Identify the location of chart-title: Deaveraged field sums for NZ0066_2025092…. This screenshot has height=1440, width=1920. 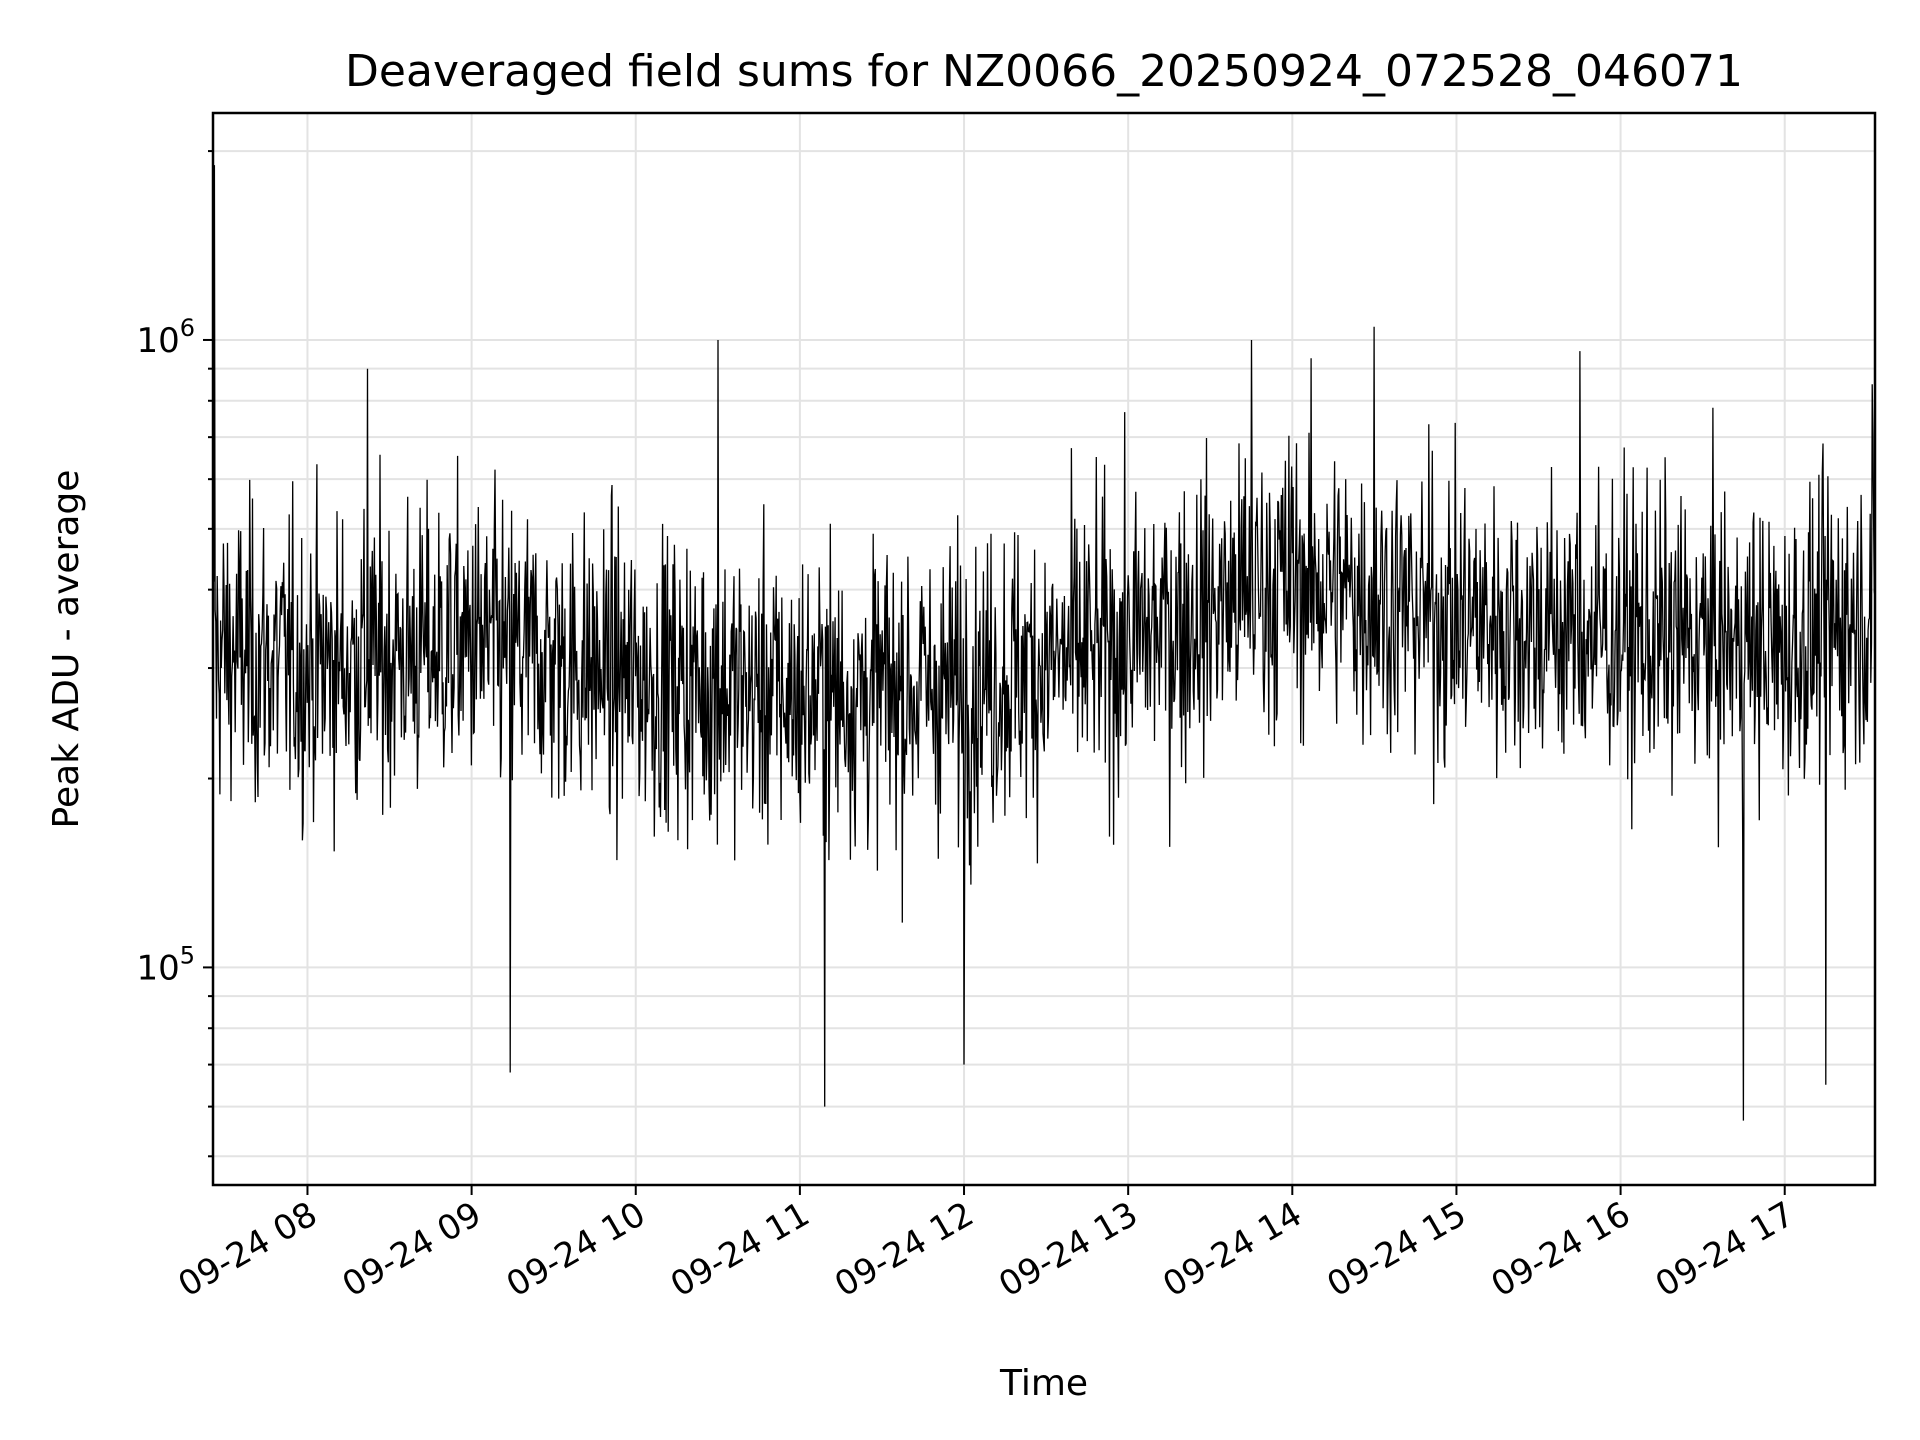
(1044, 71).